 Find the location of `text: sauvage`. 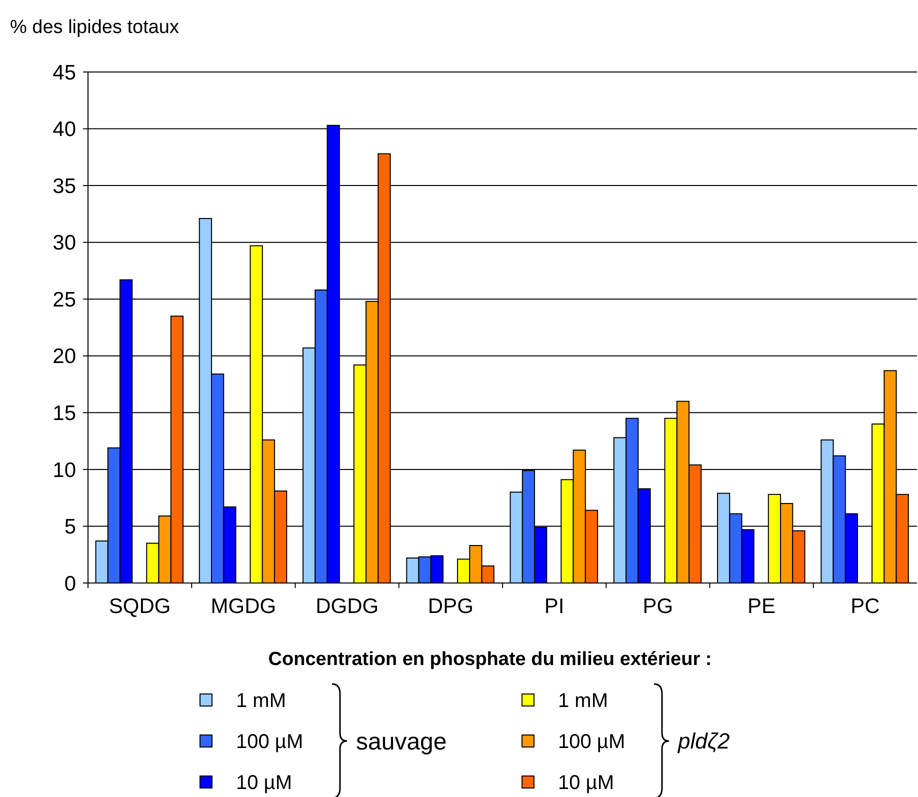

text: sauvage is located at coordinates (401, 742).